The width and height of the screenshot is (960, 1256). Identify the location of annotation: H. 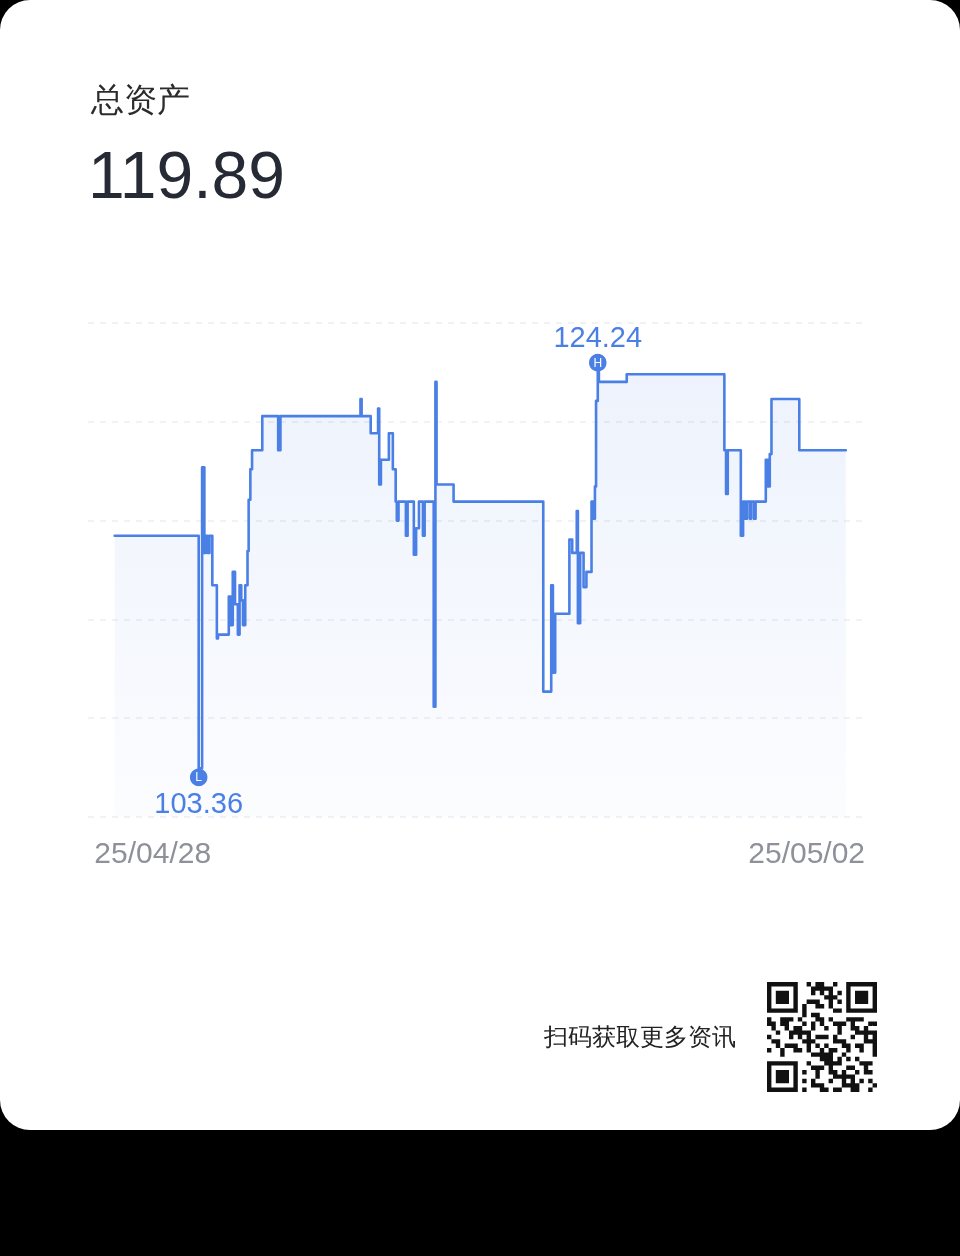
(598, 362).